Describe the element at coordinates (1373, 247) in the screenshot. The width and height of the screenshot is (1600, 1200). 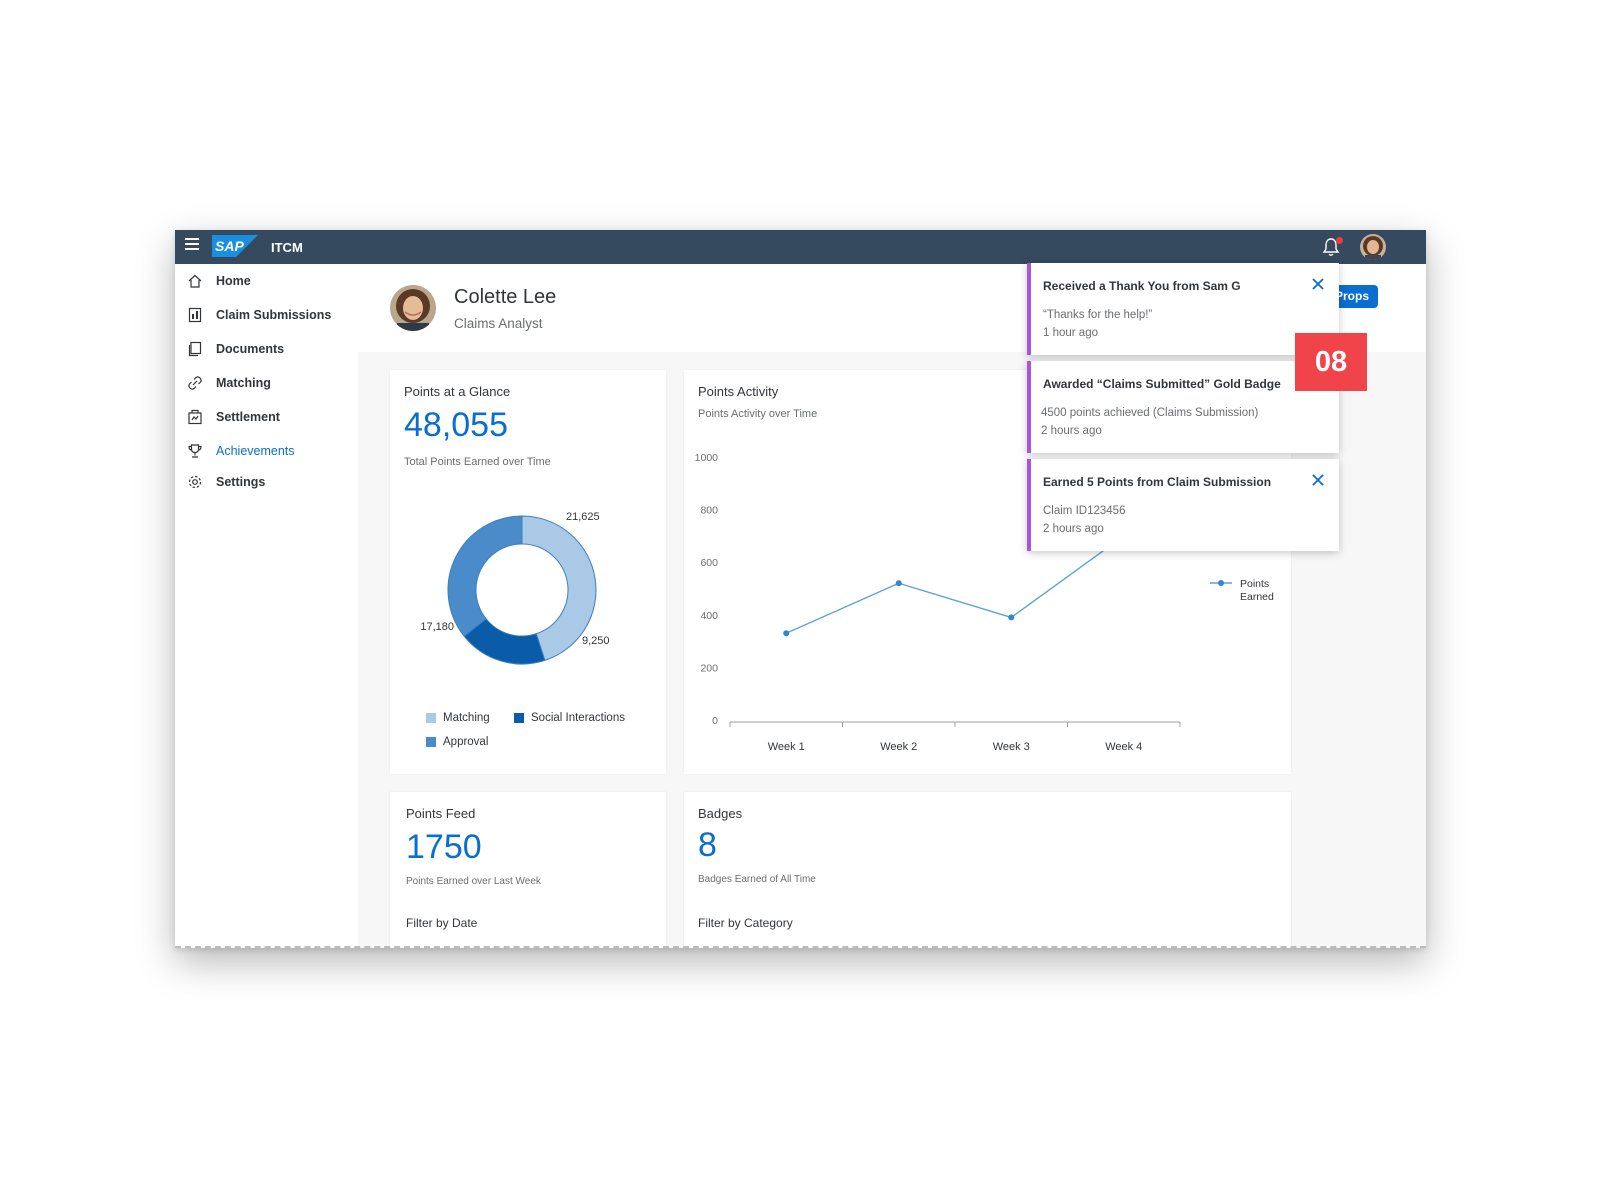
I see `user-avatar` at that location.